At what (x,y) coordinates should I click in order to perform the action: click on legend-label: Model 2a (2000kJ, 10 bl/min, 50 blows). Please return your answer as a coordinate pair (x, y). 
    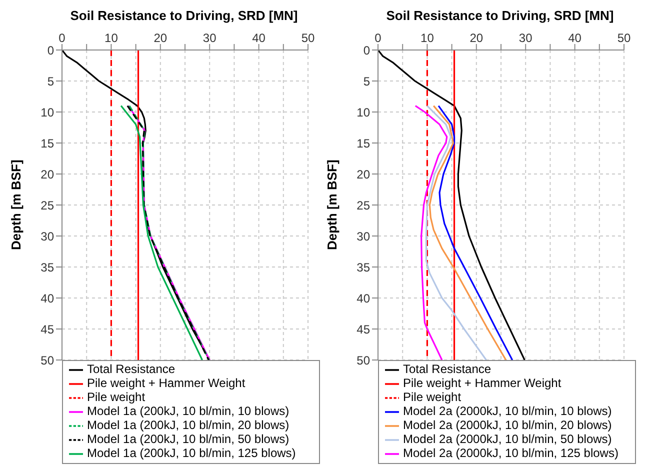
    Looking at the image, I should click on (507, 439).